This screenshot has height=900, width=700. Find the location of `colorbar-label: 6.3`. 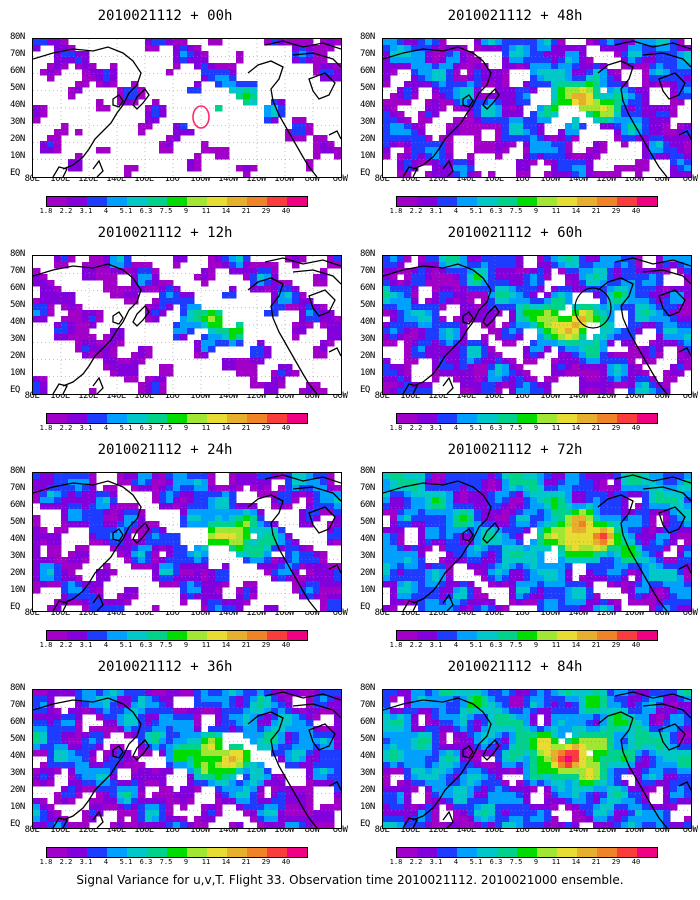

colorbar-label: 6.3 is located at coordinates (146, 862).